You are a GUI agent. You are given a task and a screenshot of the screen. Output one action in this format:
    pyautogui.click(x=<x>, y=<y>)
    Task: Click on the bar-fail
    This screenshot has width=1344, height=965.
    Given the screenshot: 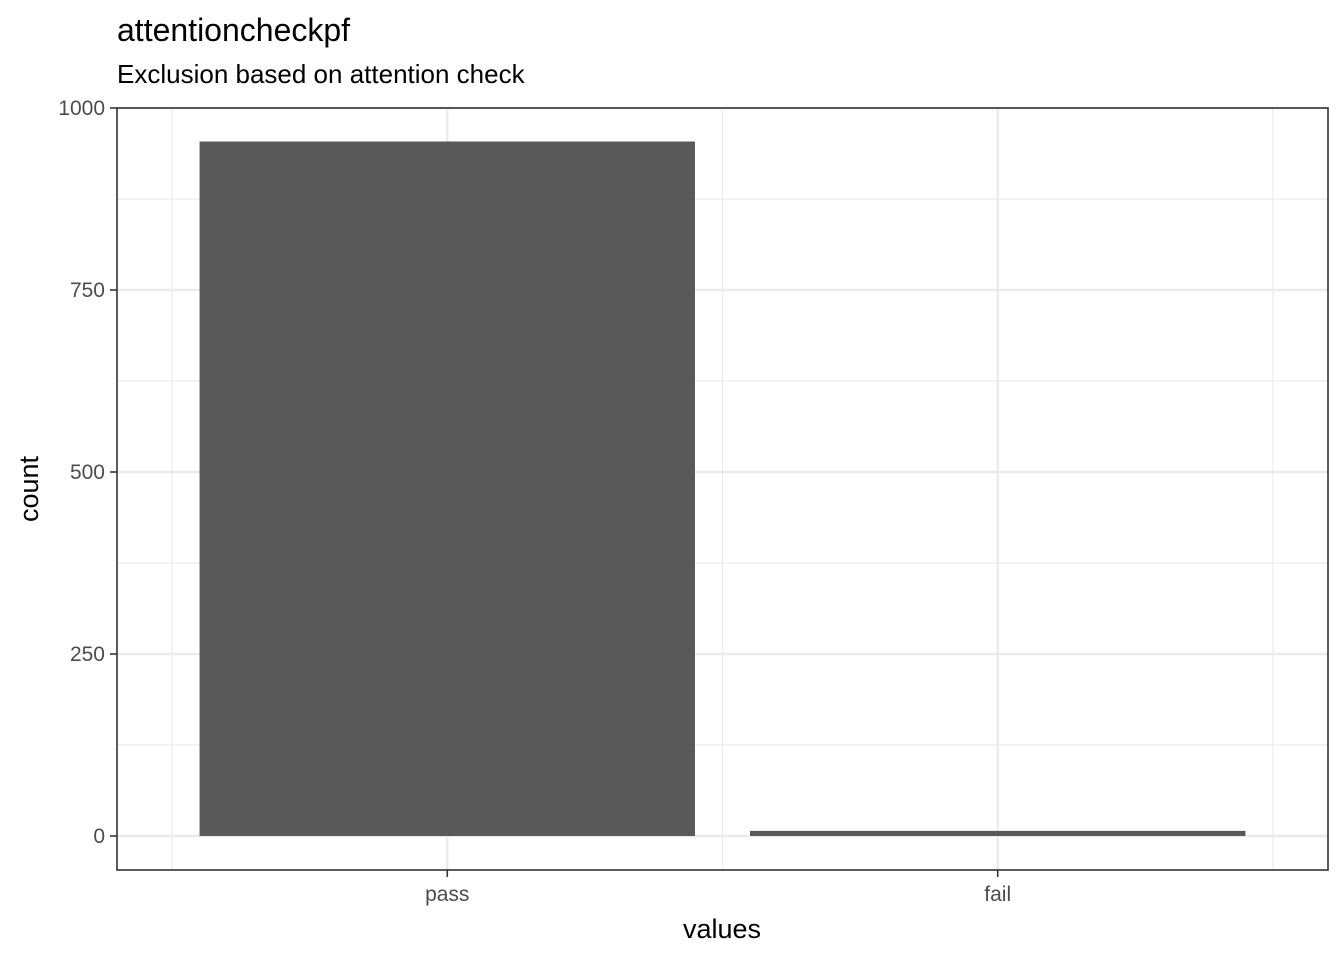 What is the action you would take?
    pyautogui.click(x=998, y=833)
    